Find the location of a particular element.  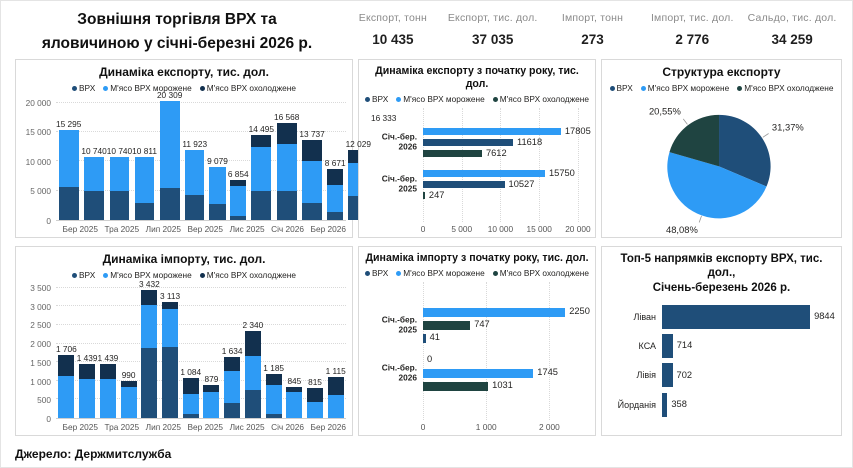

kpi-value: 273 is located at coordinates (592, 39).